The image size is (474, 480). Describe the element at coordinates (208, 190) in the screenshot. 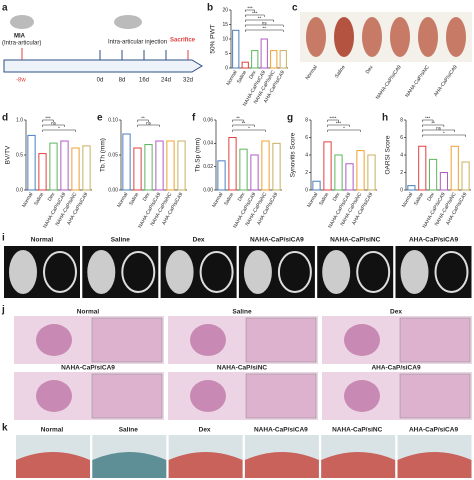

I see `y-tick-label: 0.00` at that location.